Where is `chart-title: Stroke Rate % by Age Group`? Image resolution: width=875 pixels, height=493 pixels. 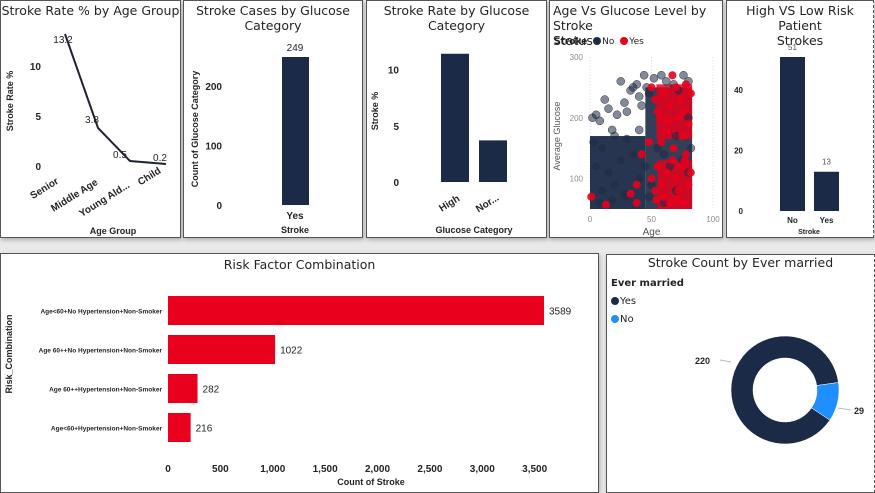 chart-title: Stroke Rate % by Age Group is located at coordinates (90, 10).